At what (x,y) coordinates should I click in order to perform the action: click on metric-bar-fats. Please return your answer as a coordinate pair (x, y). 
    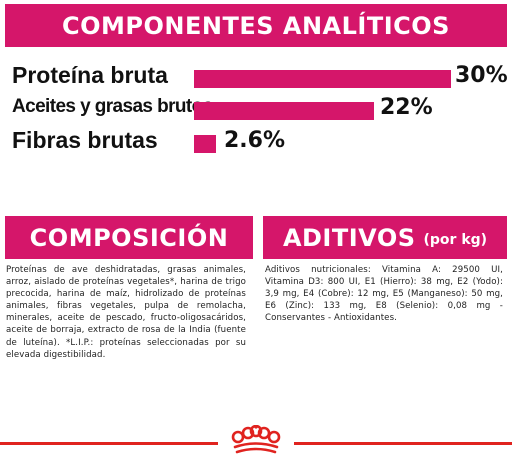
    Looking at the image, I should click on (284, 111).